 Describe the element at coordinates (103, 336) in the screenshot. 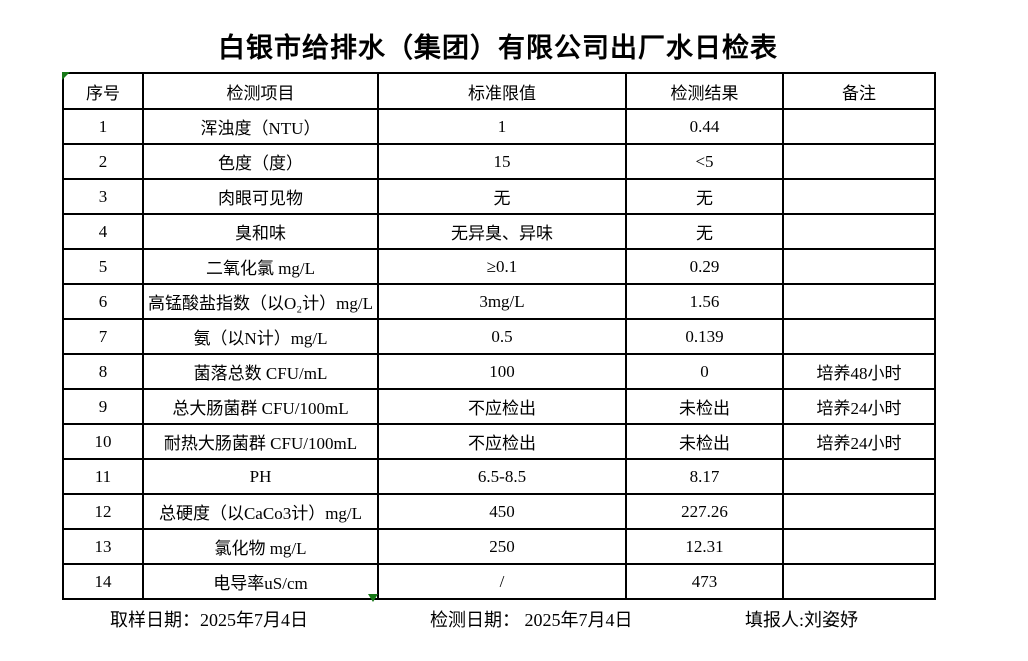

I see `table-cell: 7` at that location.